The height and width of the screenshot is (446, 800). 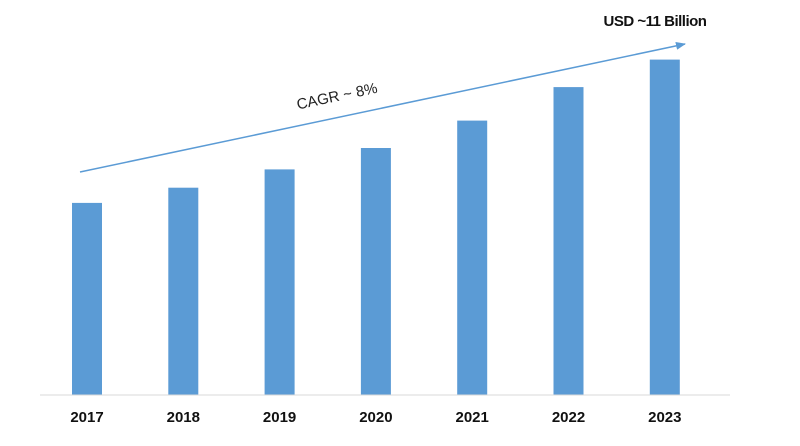 I want to click on bar-2017, so click(x=87, y=298).